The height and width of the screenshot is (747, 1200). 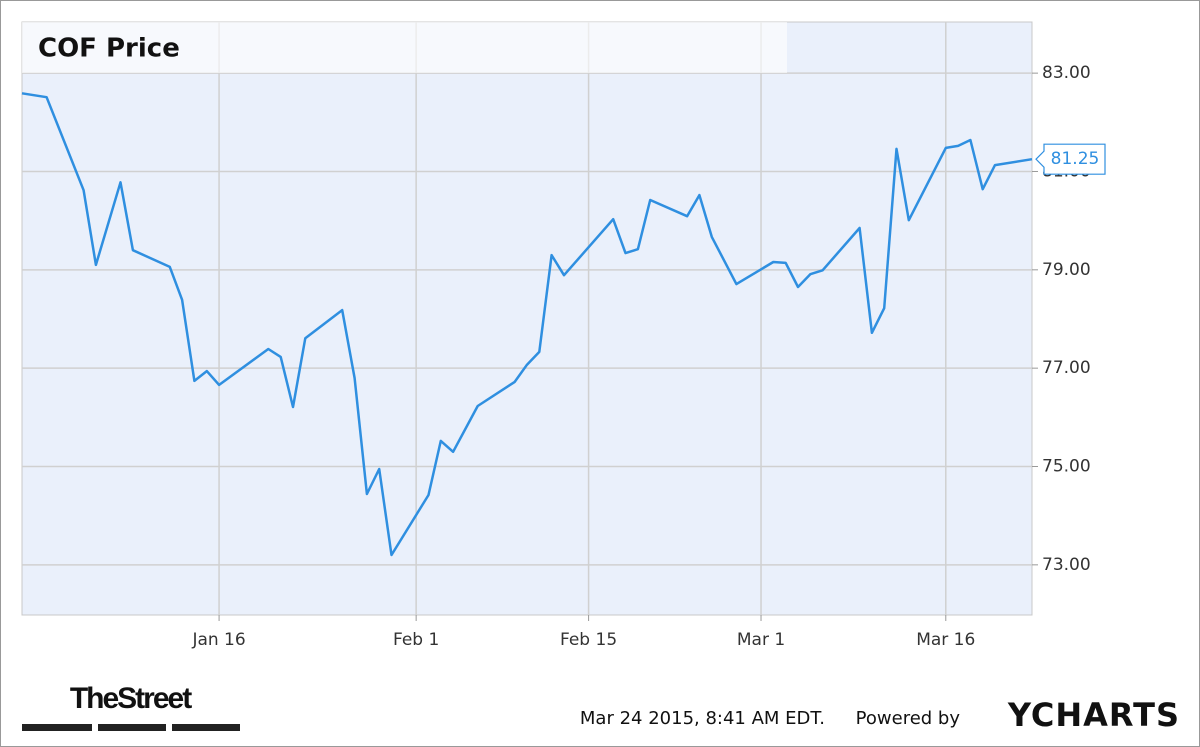 What do you see at coordinates (1093, 715) in the screenshot?
I see `provider-logo: YCHARTS` at bounding box center [1093, 715].